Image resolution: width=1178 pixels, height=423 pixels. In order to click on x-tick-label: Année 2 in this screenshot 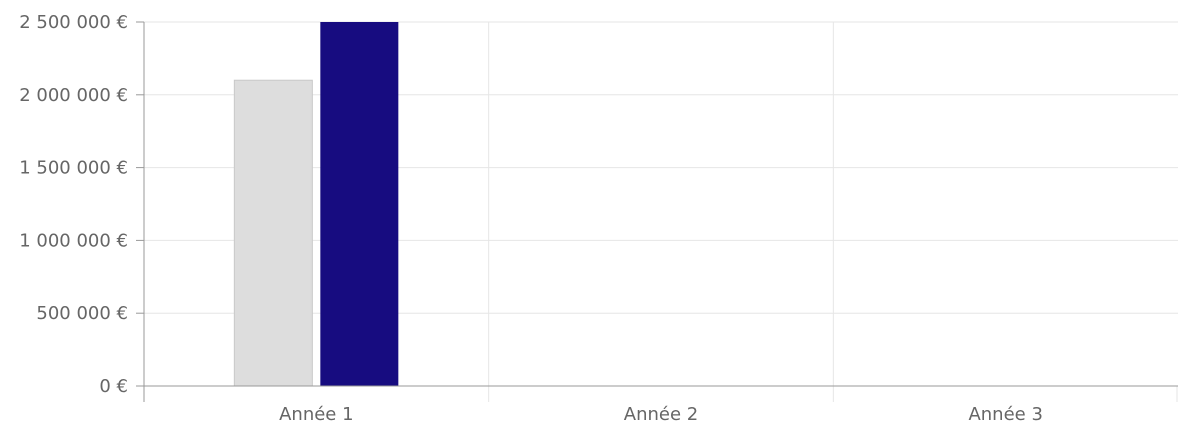, I will do `click(661, 413)`.